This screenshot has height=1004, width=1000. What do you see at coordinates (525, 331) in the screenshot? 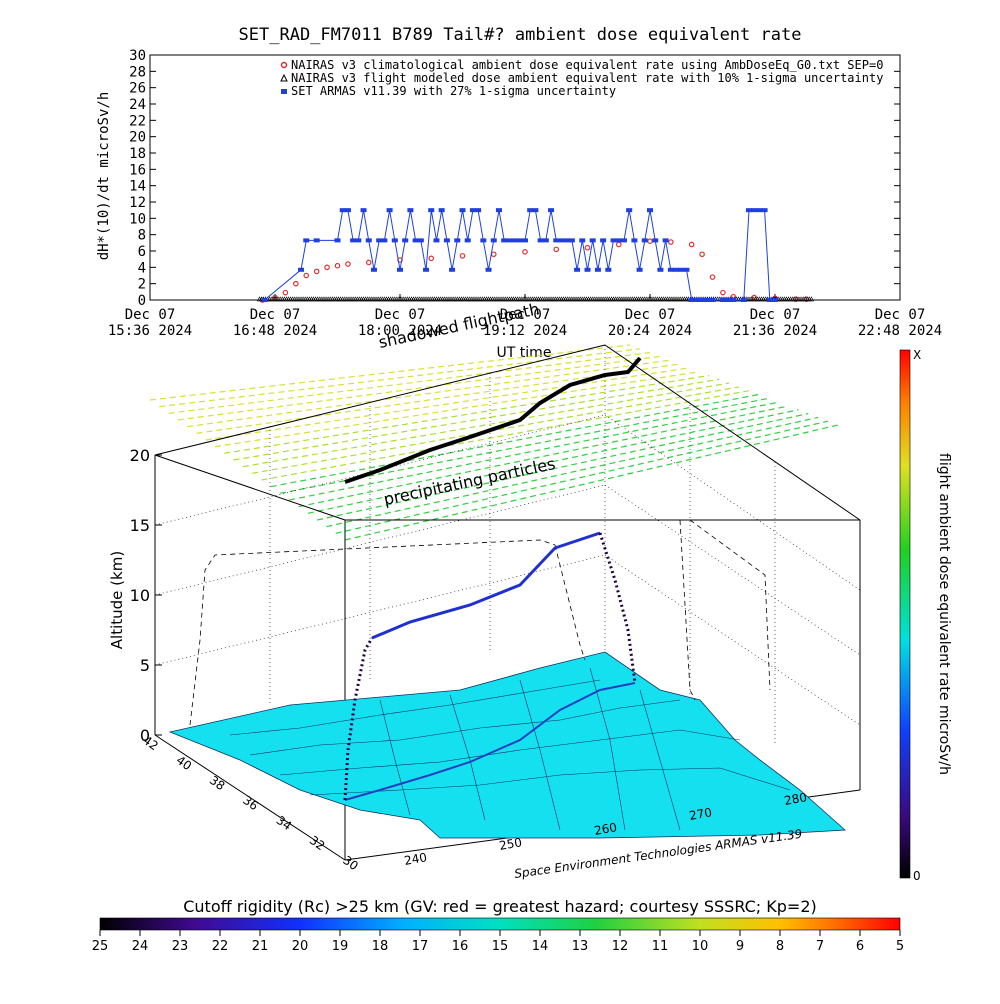
I see `x-tick-label-time: 19:12 2024` at bounding box center [525, 331].